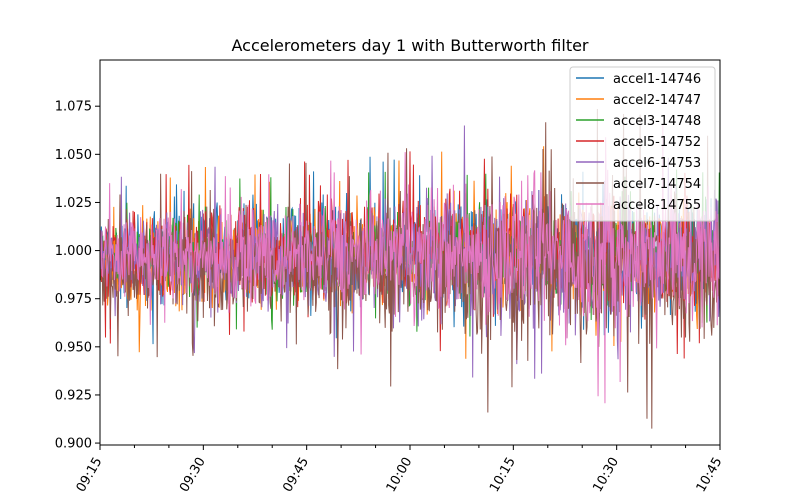 The image size is (800, 500). Describe the element at coordinates (657, 142) in the screenshot. I see `legend-label: accel5-14752` at that location.